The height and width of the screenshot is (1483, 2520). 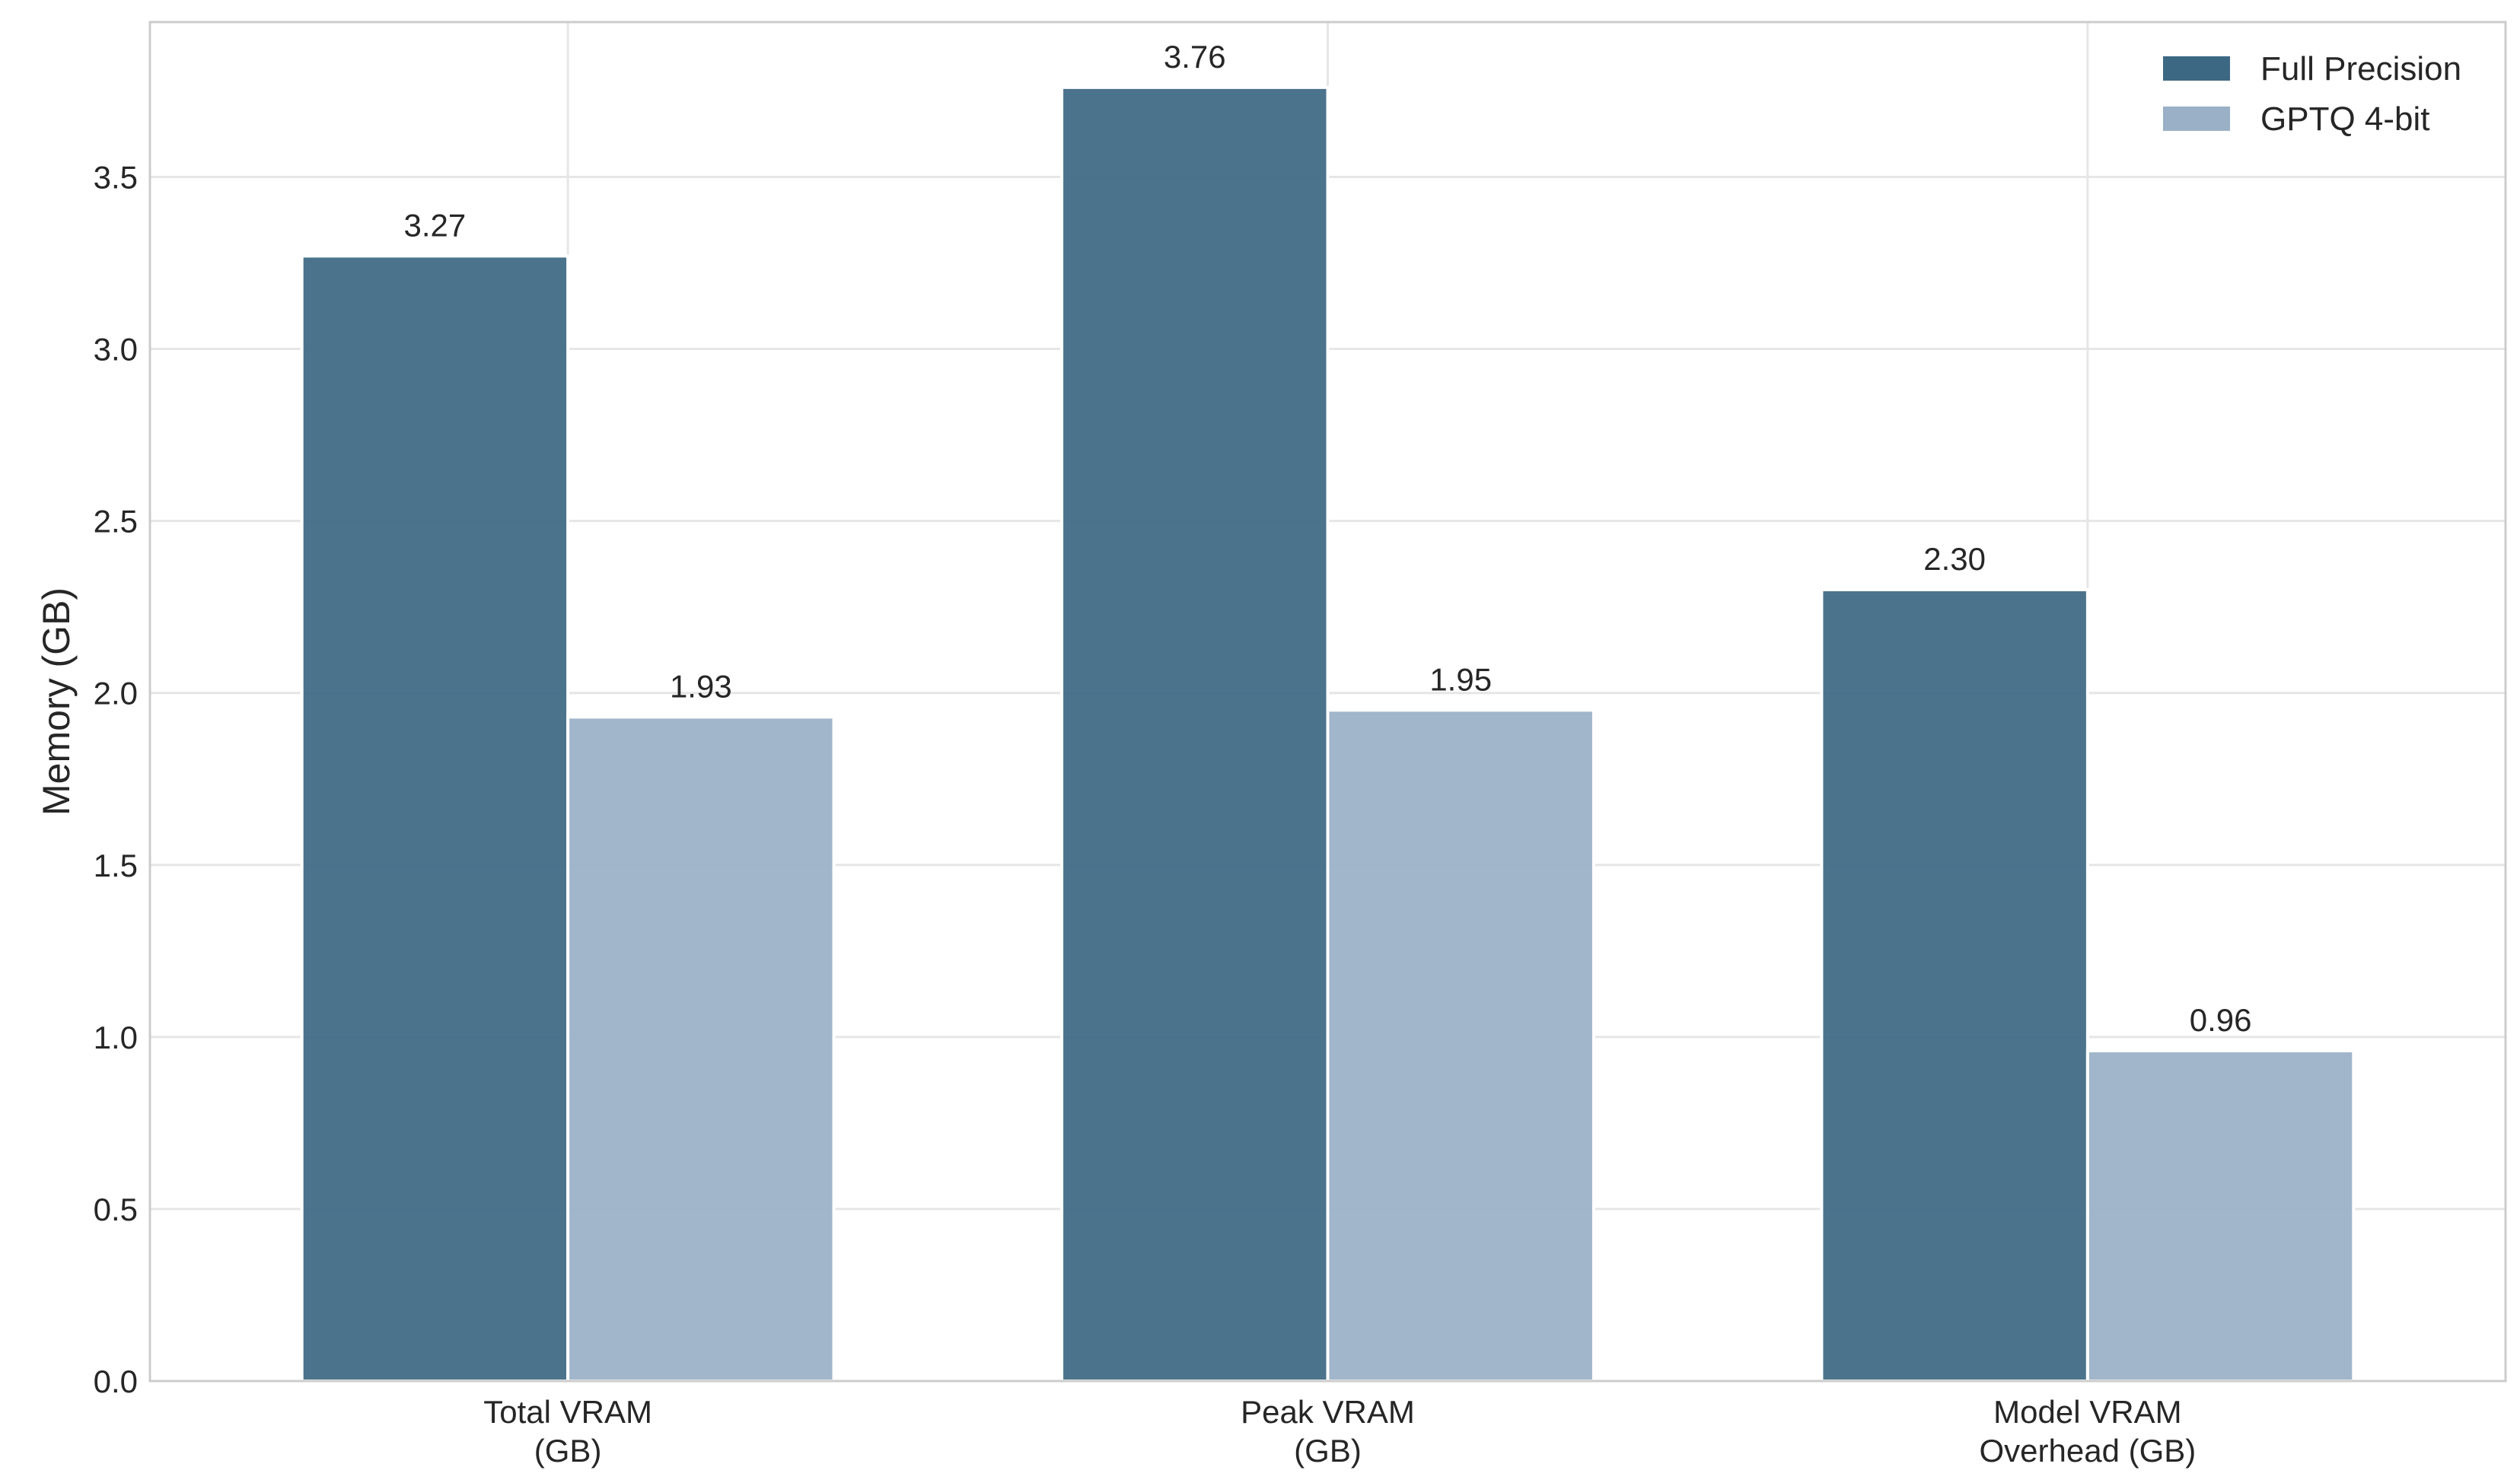 What do you see at coordinates (2221, 1020) in the screenshot?
I see `data-label: 0.96` at bounding box center [2221, 1020].